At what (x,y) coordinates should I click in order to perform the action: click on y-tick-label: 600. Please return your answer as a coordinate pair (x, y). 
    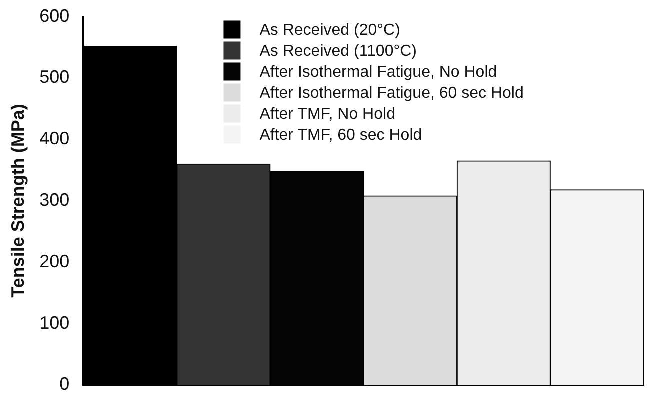
    Looking at the image, I should click on (55, 16).